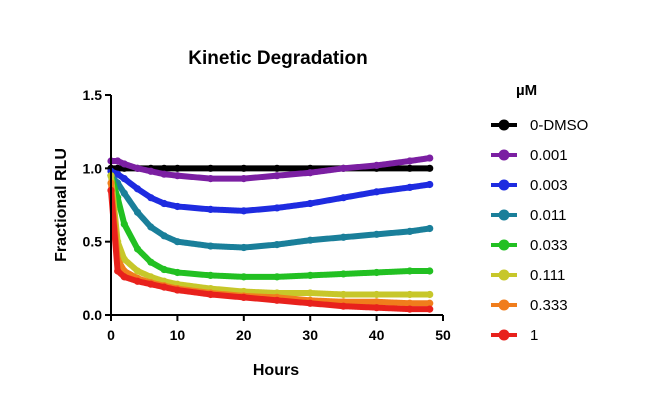 The height and width of the screenshot is (413, 647). I want to click on y-tick-label: 1.0, so click(93, 168).